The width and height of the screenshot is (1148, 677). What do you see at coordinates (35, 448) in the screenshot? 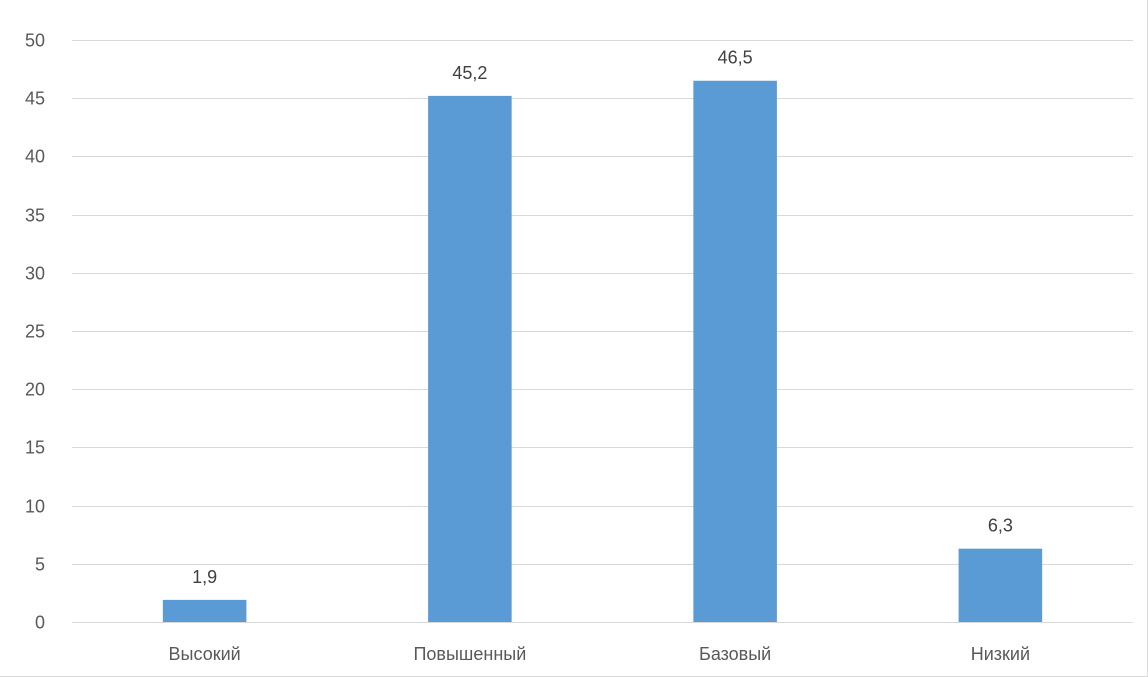
I see `y-tick-label: 15` at bounding box center [35, 448].